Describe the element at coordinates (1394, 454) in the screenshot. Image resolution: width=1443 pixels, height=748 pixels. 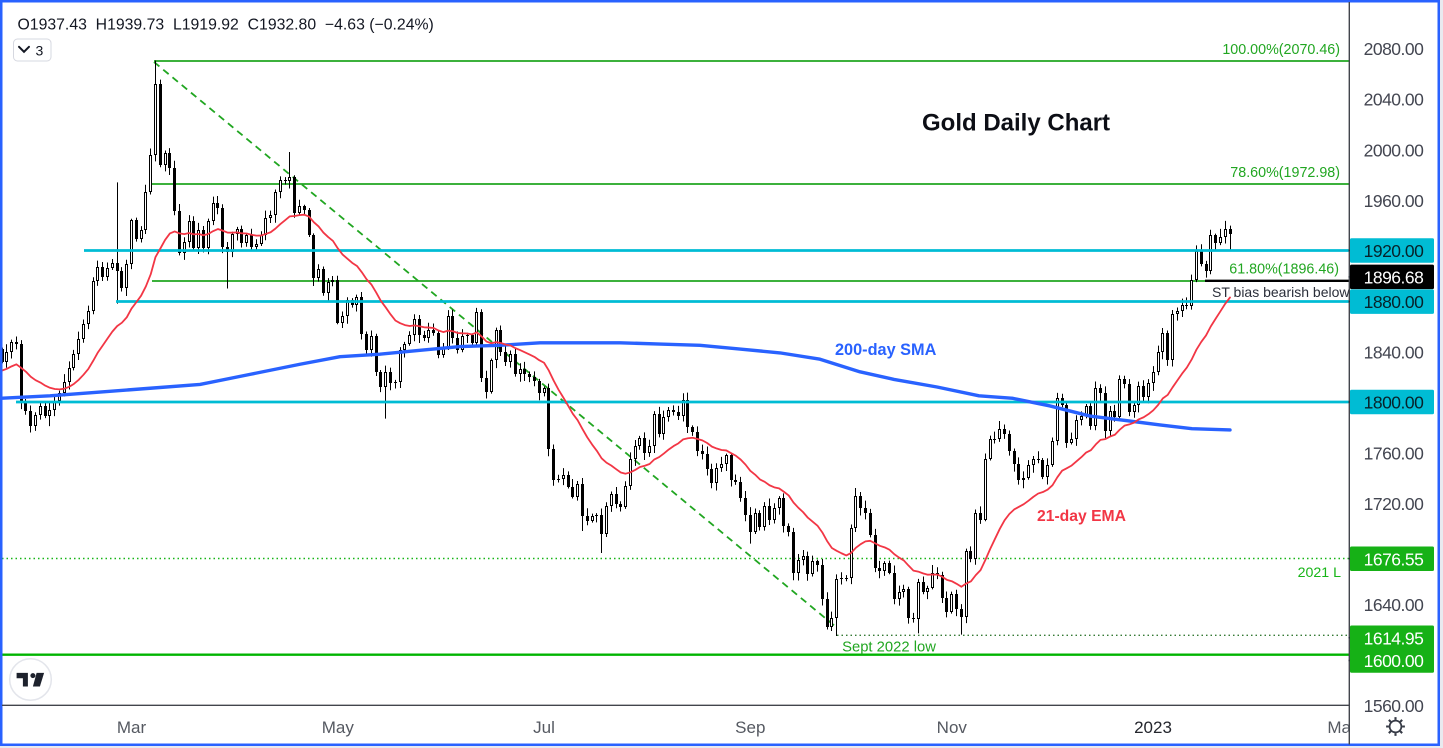
I see `svg-text: 1760.00` at that location.